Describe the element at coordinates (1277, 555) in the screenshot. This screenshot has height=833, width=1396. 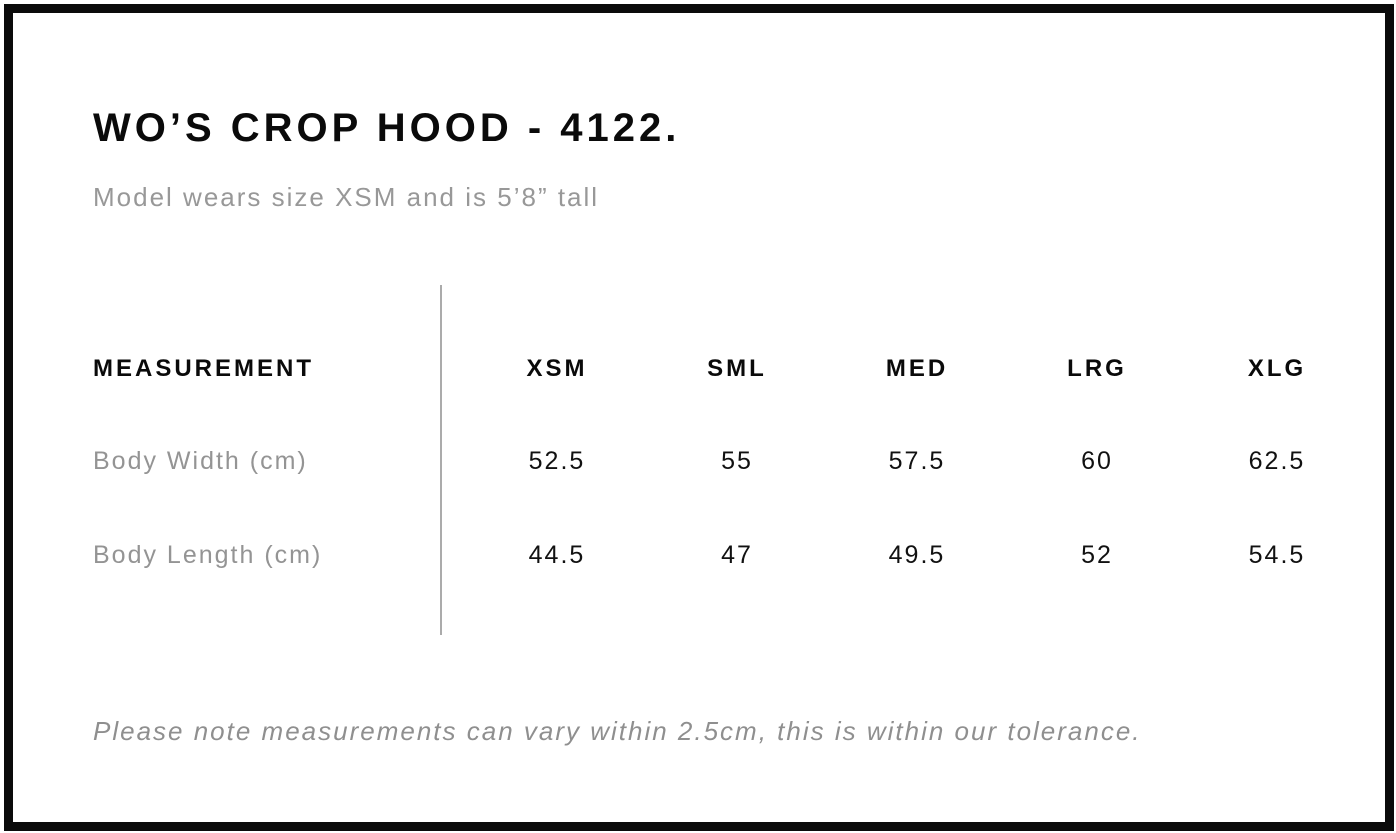
I see `body-length-xlg-value: 54.5` at that location.